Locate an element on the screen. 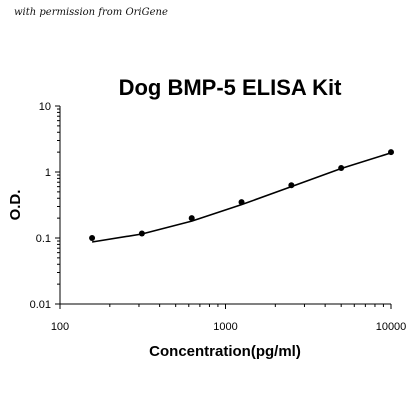 Image resolution: width=420 pixels, height=420 pixels. y-tick-label: 10 is located at coordinates (45, 107).